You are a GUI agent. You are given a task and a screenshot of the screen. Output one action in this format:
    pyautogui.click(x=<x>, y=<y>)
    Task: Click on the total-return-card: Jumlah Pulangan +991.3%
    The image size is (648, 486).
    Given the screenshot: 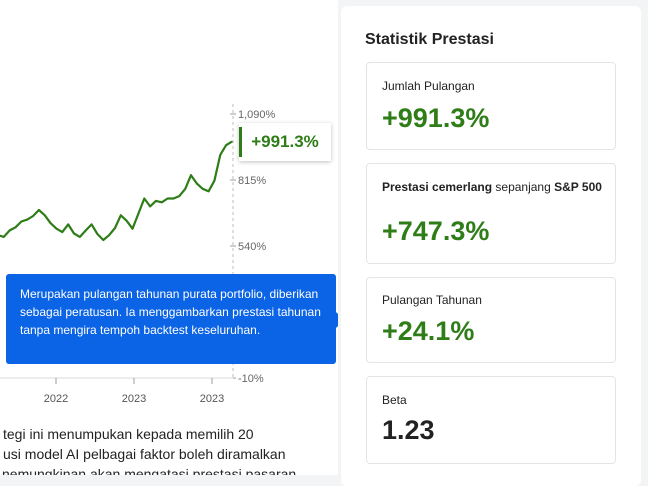 What is the action you would take?
    pyautogui.click(x=491, y=106)
    